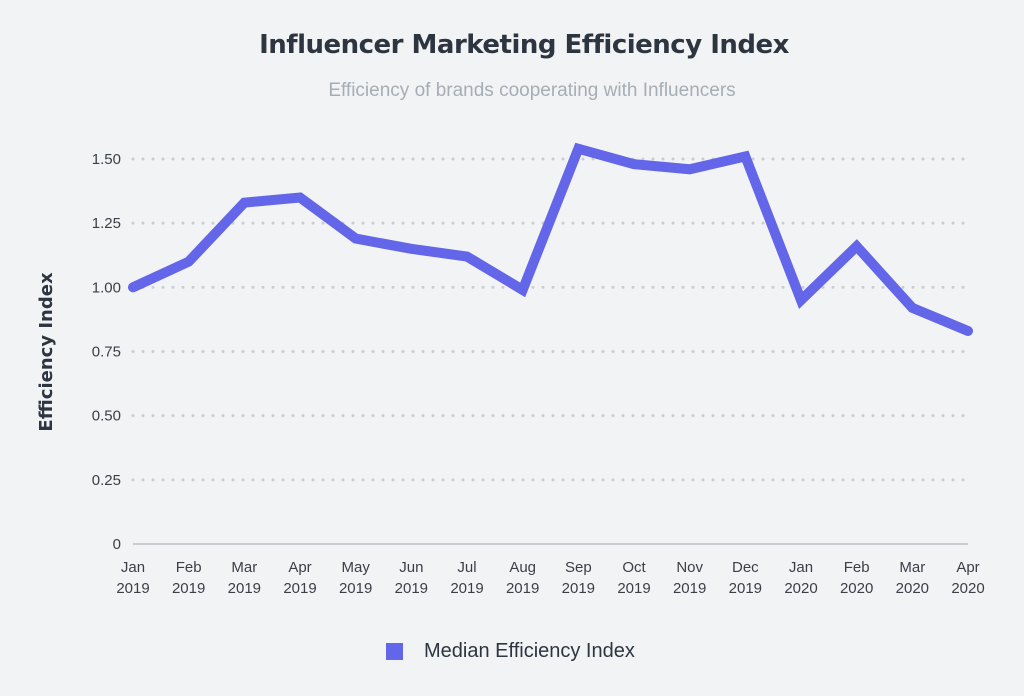  What do you see at coordinates (578, 567) in the screenshot?
I see `x-tick-label: Sep` at bounding box center [578, 567].